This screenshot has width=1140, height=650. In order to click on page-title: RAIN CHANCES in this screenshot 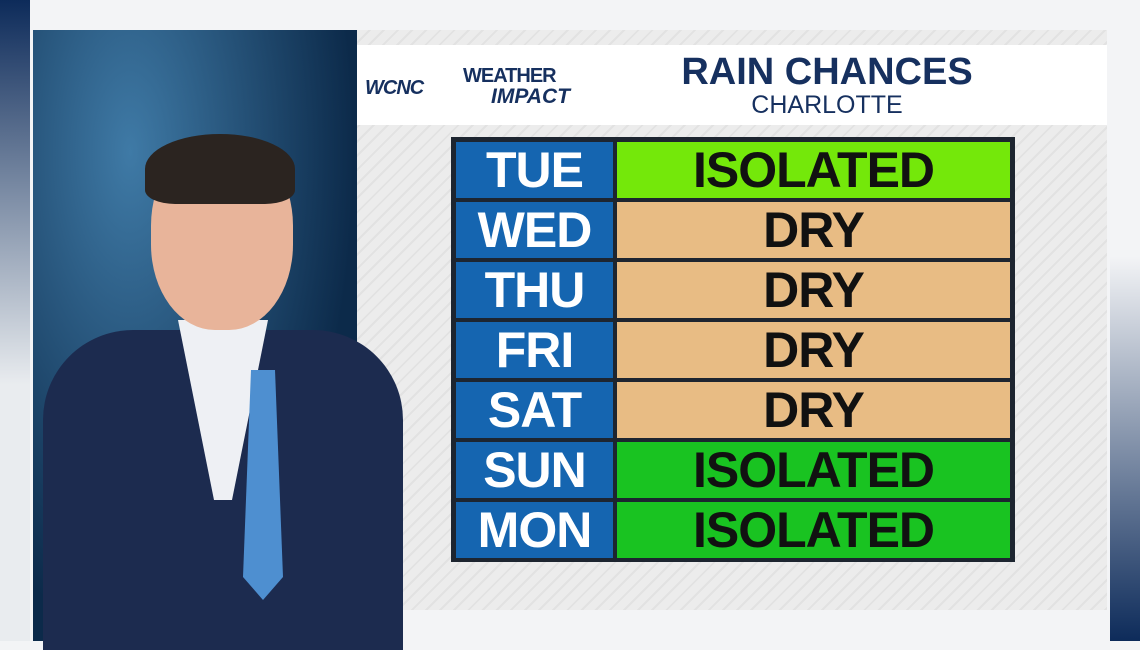, I will do `click(827, 72)`.